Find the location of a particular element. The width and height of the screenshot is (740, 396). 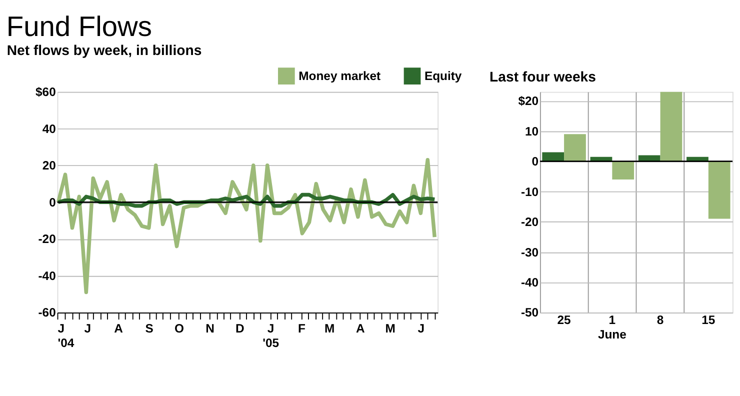

legend-label: Money market is located at coordinates (339, 75).